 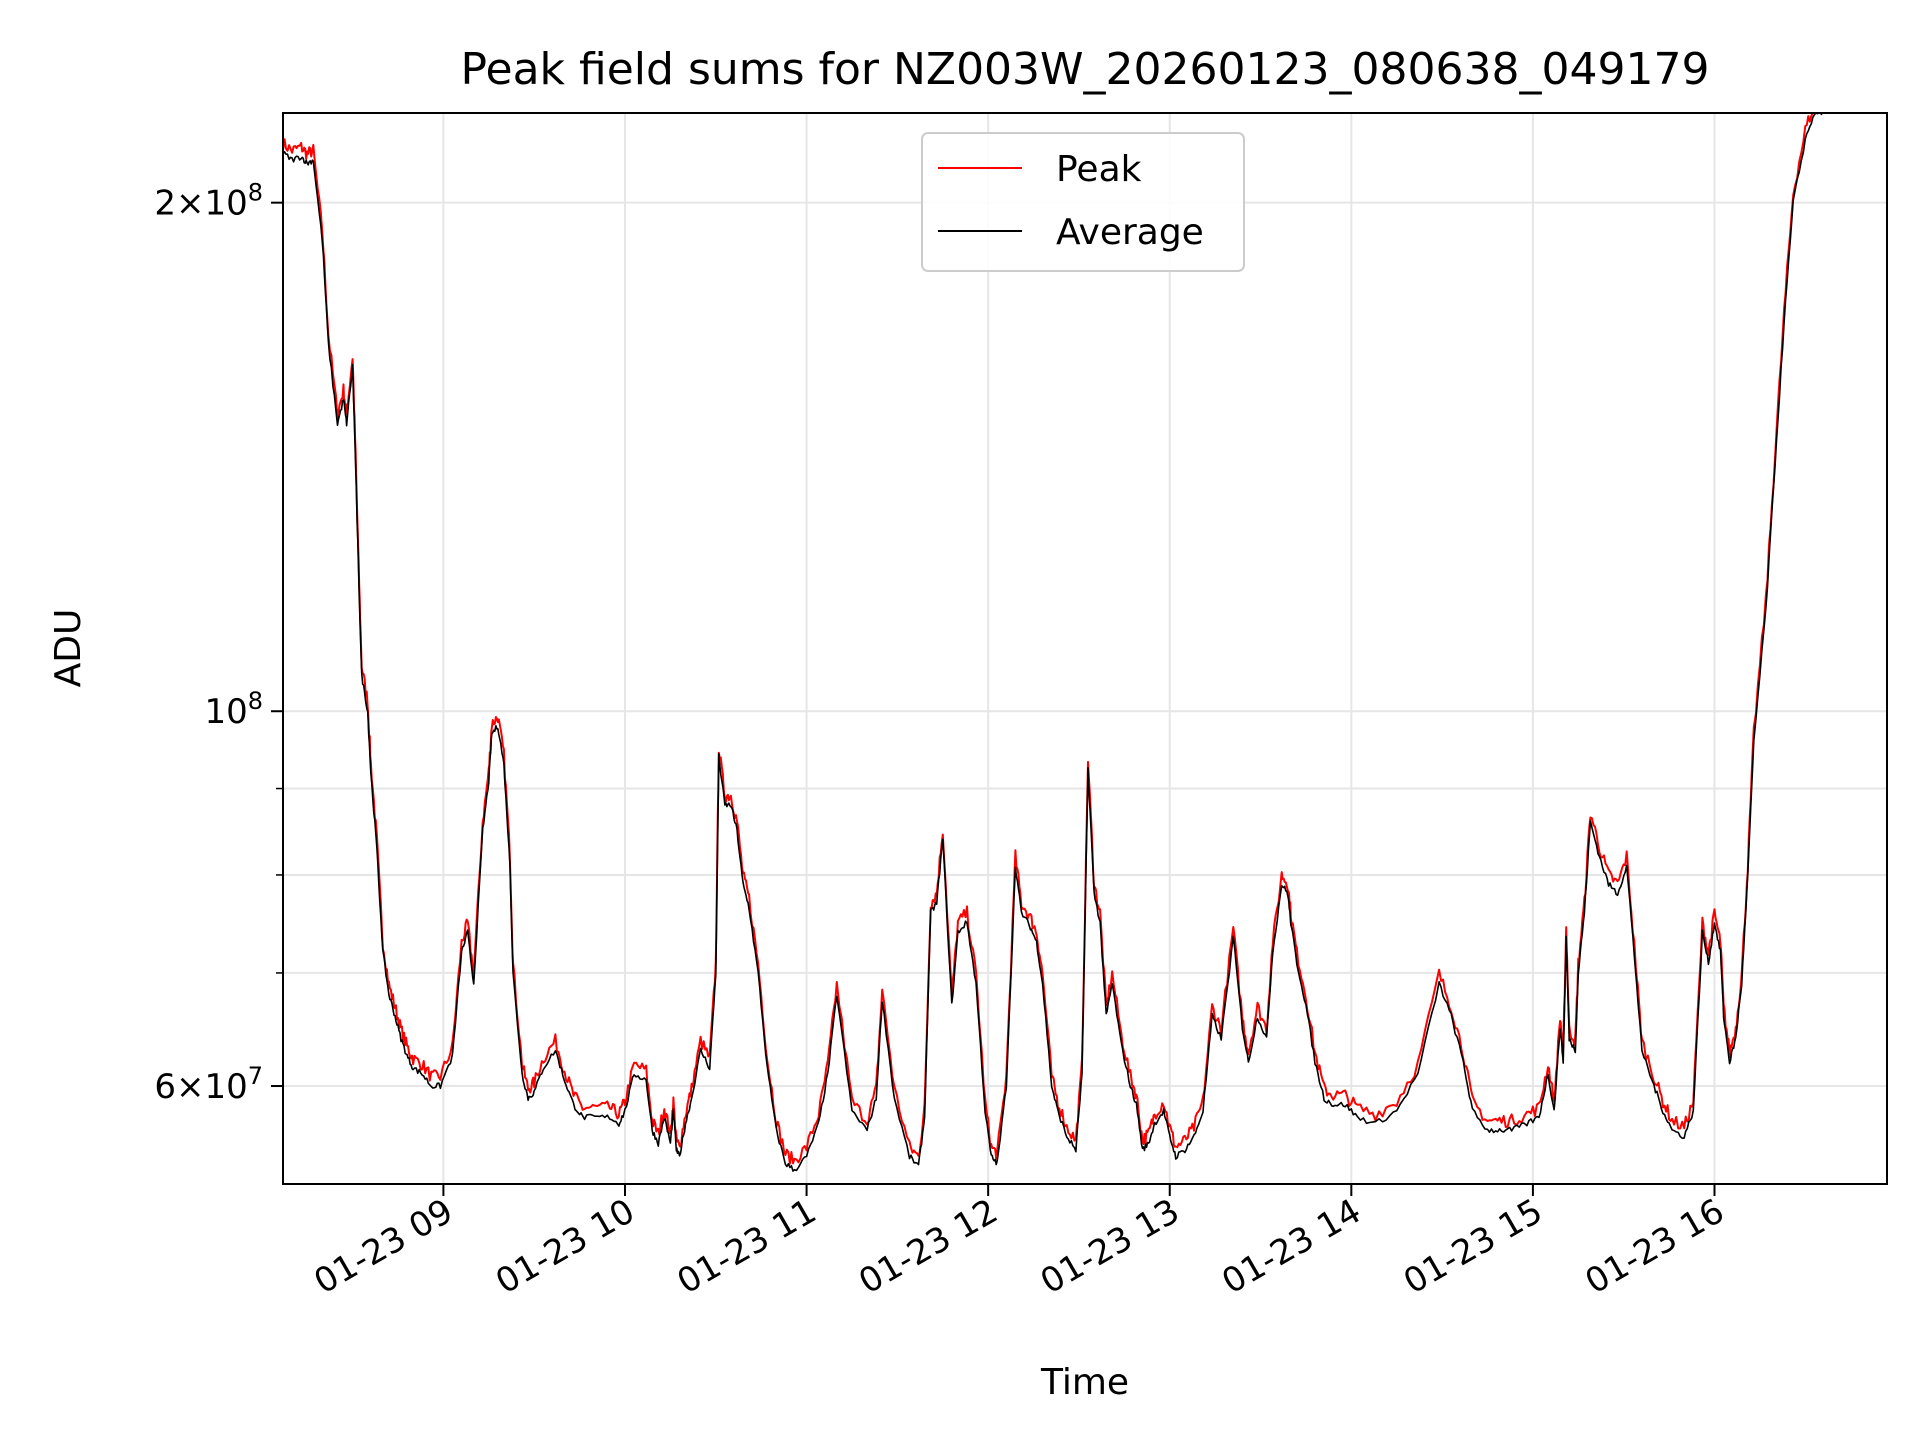 What do you see at coordinates (1130, 232) in the screenshot?
I see `legend-label-average: Average` at bounding box center [1130, 232].